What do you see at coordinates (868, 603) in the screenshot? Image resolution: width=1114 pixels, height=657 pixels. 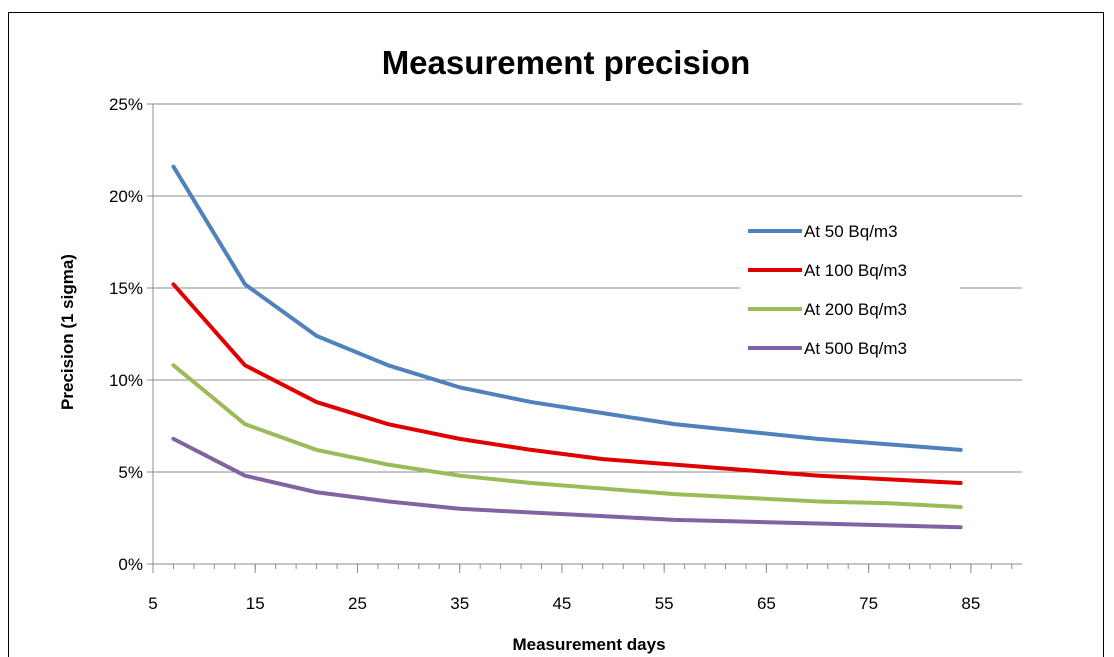 I see `x-tick-label: 75` at bounding box center [868, 603].